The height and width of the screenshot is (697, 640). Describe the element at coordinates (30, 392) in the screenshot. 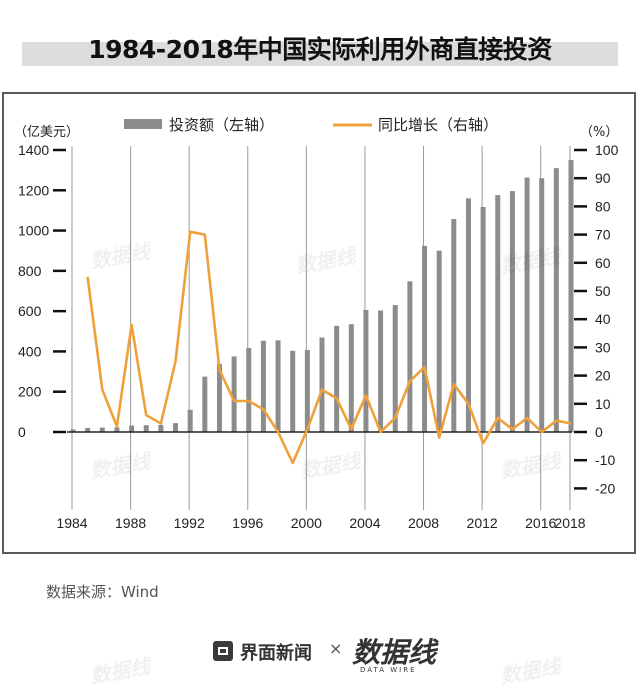

I see `left-axis-tick-label: 200` at that location.